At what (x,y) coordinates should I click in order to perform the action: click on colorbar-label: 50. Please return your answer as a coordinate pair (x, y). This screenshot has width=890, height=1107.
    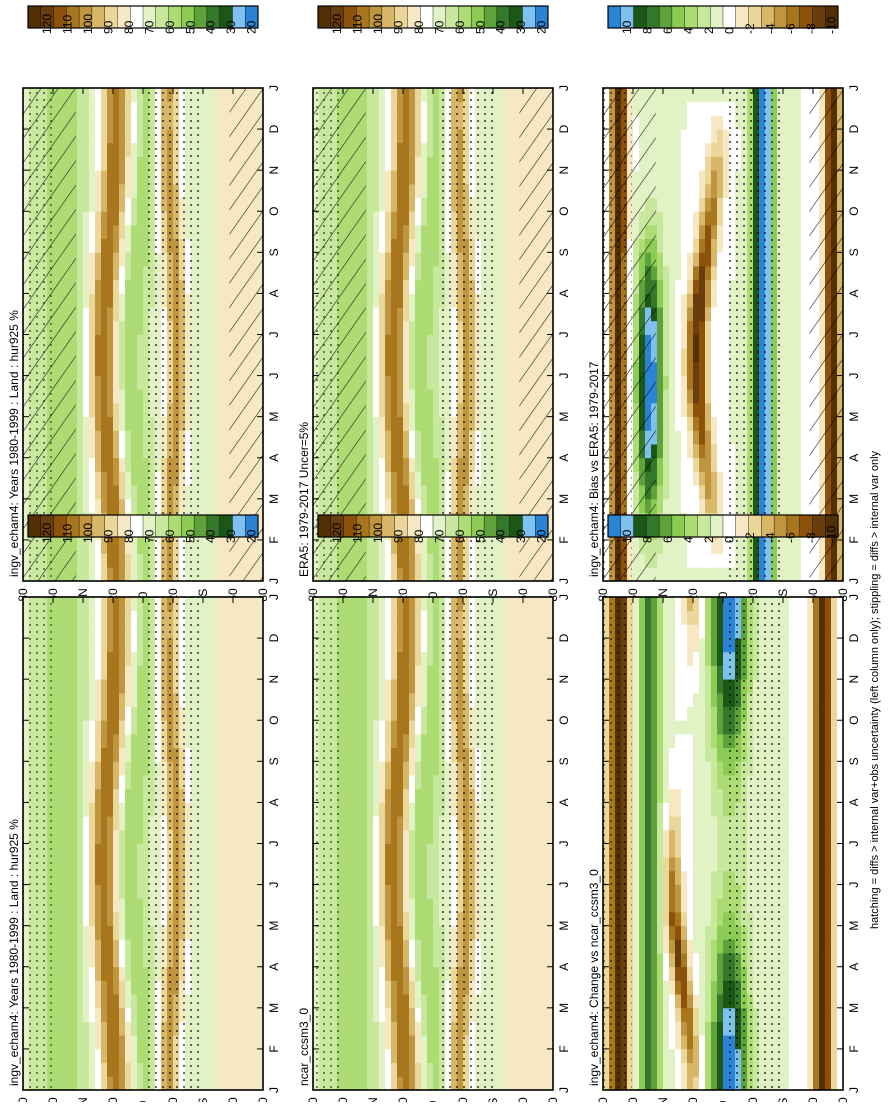
    Looking at the image, I should click on (190, 27).